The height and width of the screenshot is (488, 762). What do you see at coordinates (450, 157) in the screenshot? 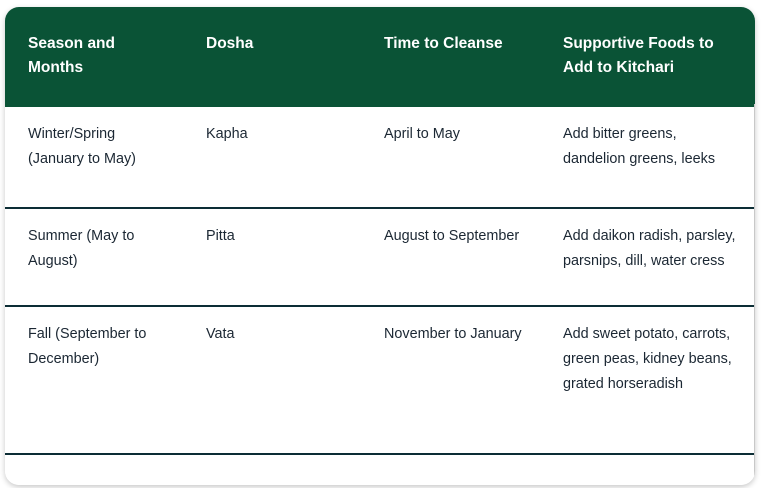
I see `cell-time-to-cleanse: April to May` at bounding box center [450, 157].